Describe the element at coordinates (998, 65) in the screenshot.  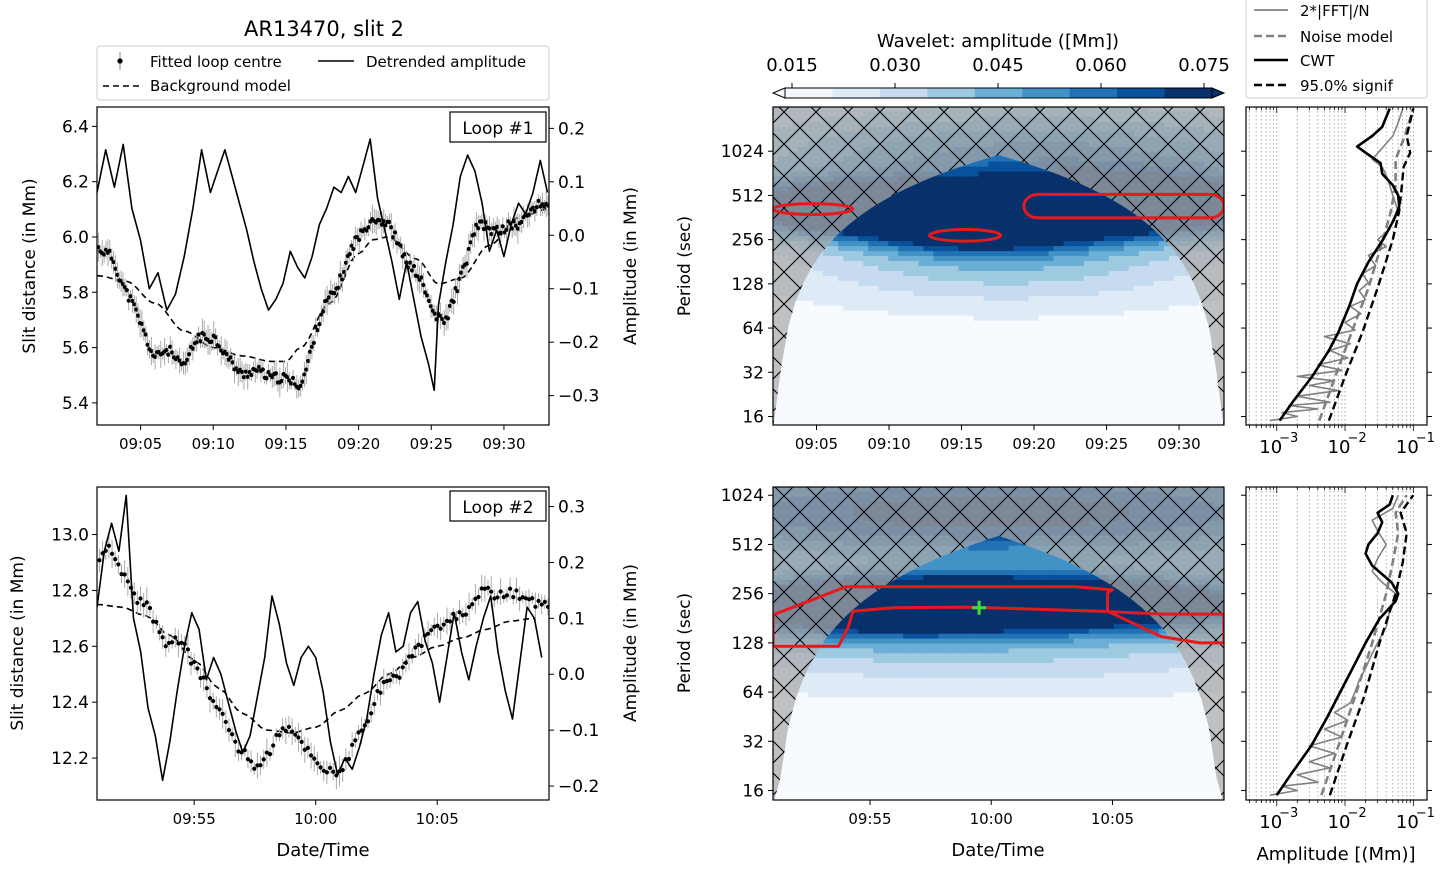
I see `colorbar-tick-label: 0.045` at that location.